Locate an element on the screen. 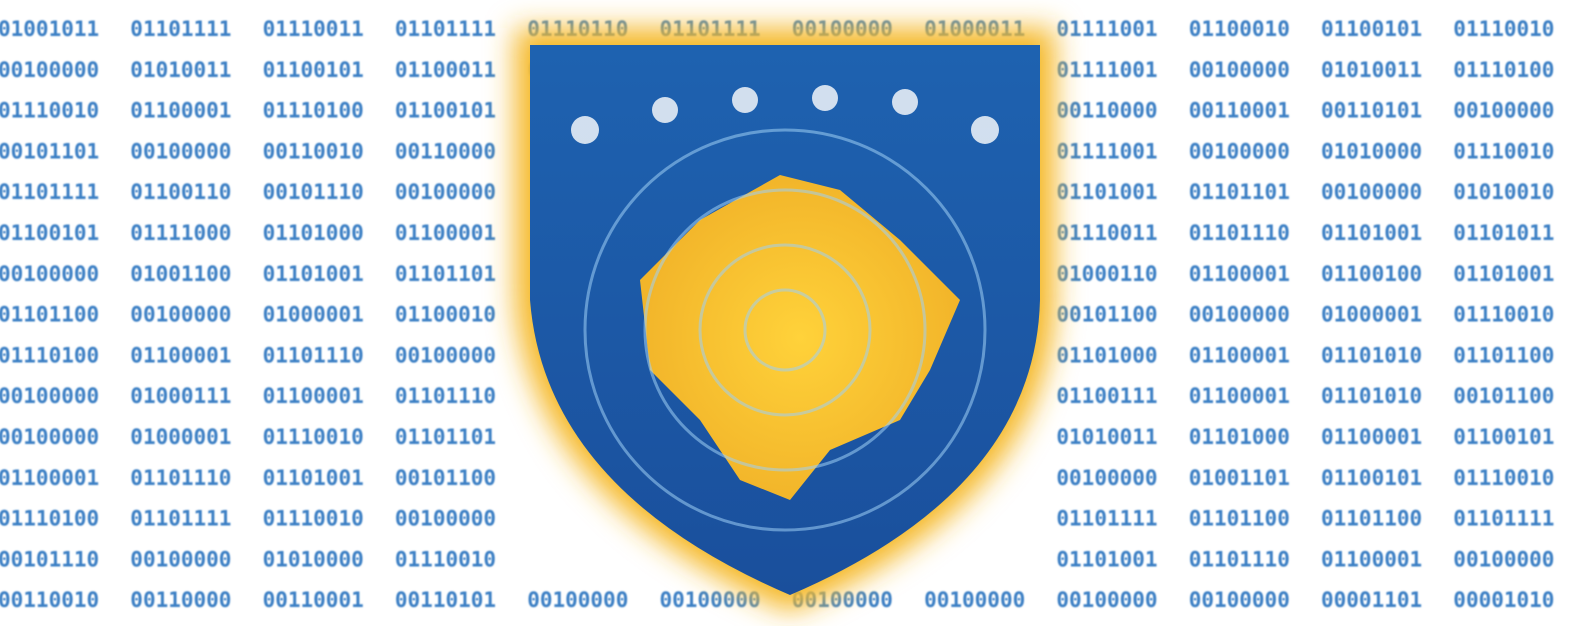 The width and height of the screenshot is (1588, 626). binary-word: 01111000 is located at coordinates (180, 233).